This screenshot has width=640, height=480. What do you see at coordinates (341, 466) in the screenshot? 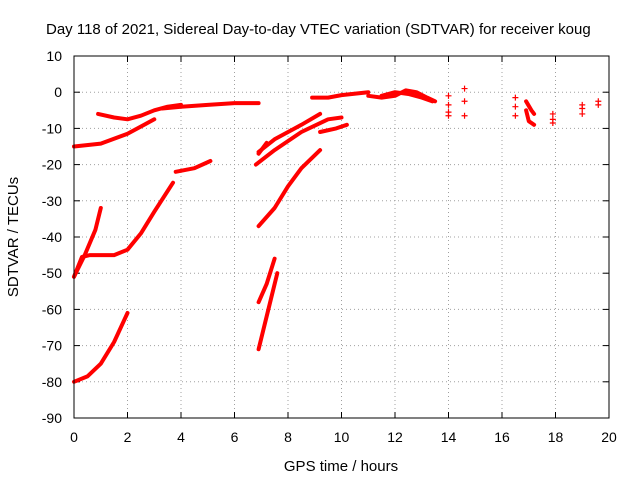
I see `x-axis-label: GPS time / hours` at bounding box center [341, 466].